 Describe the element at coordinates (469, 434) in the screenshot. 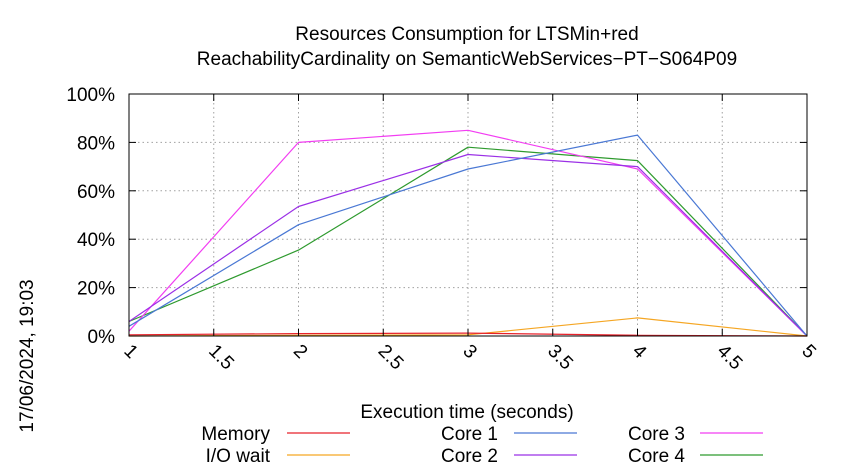

I see `legend-label: Core 1` at that location.